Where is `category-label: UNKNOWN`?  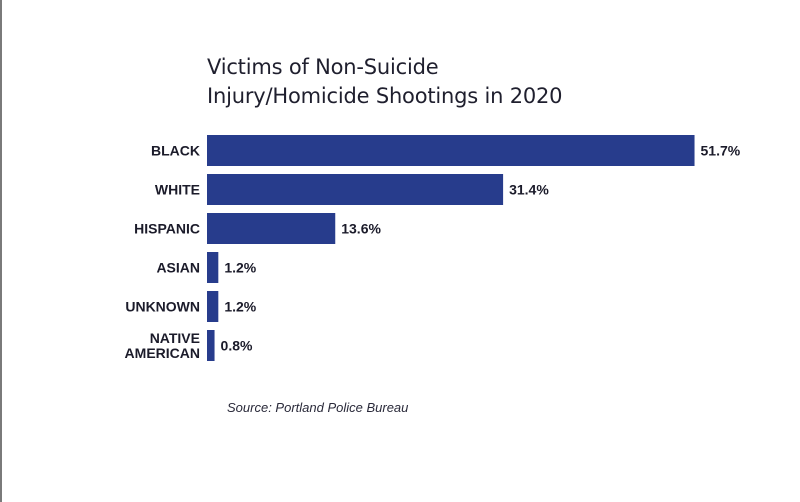 category-label: UNKNOWN is located at coordinates (162, 307).